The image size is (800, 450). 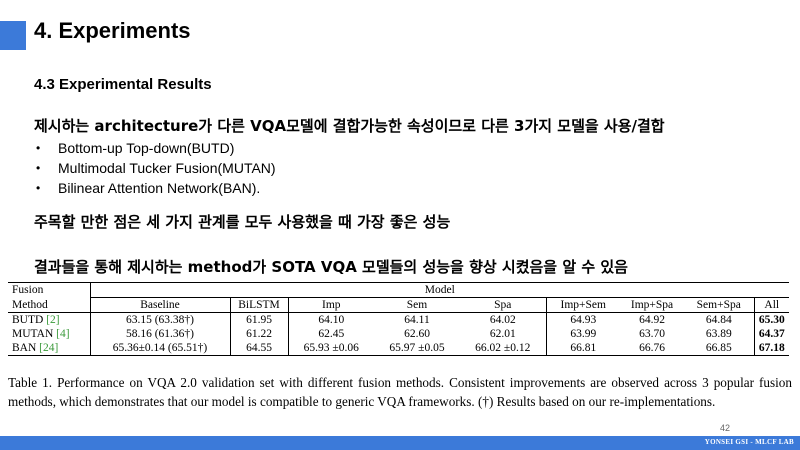 What do you see at coordinates (259, 319) in the screenshot?
I see `cell: 61.95` at bounding box center [259, 319].